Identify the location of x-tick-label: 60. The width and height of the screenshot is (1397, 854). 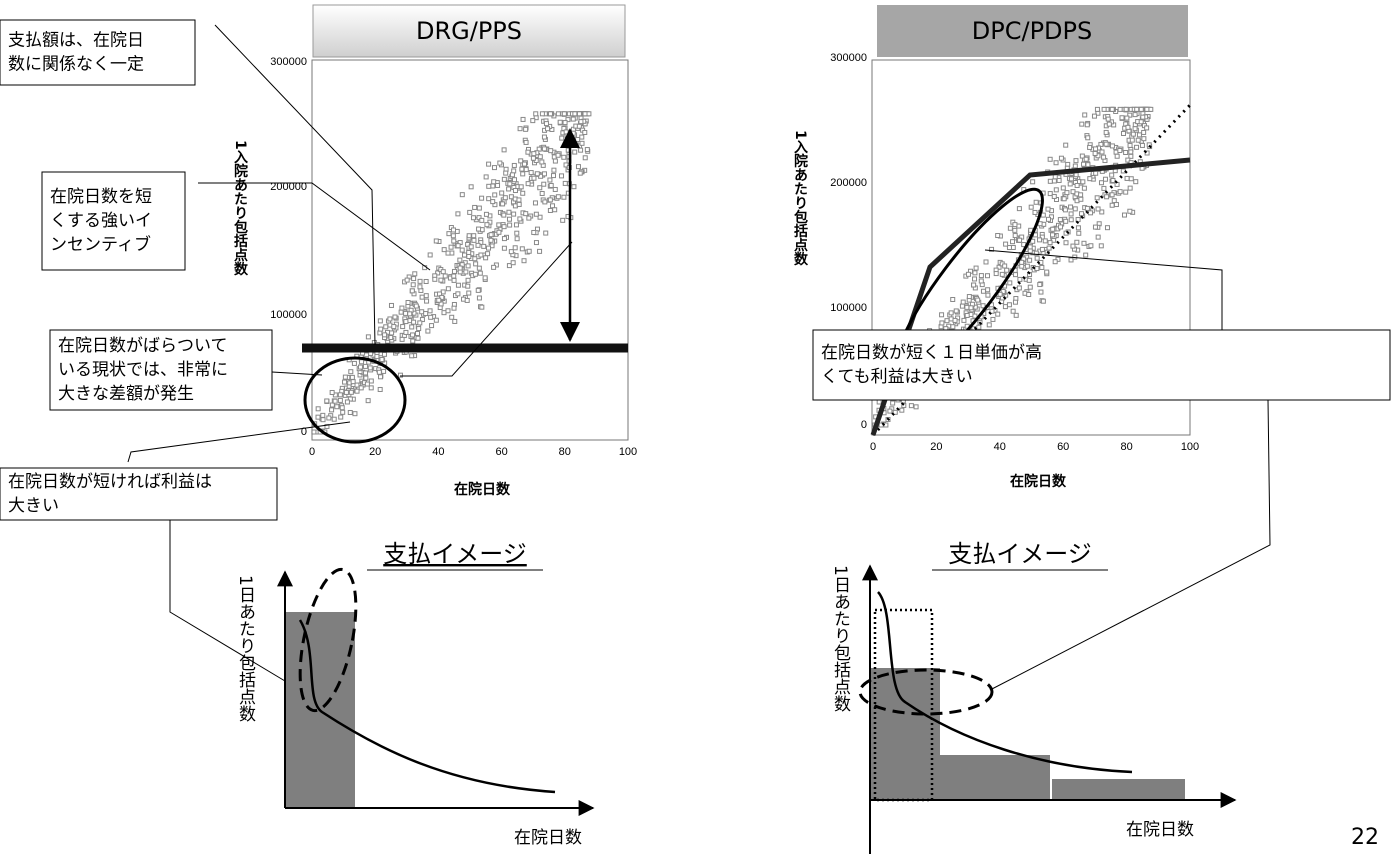
(1063, 447).